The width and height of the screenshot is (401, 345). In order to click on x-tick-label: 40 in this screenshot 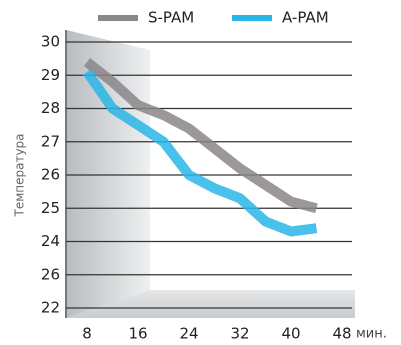, I will do `click(290, 334)`.